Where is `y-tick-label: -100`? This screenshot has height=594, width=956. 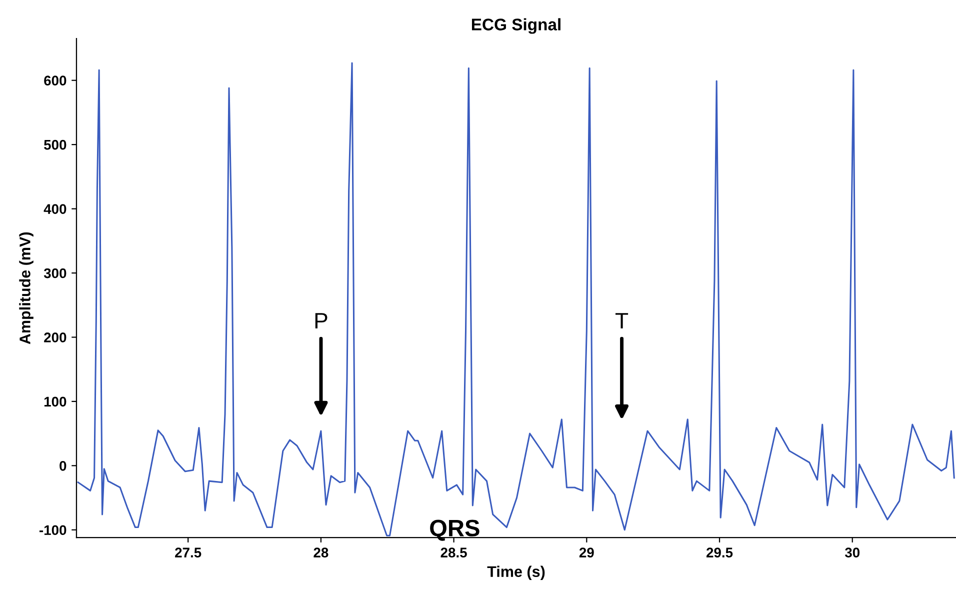
y-tick-label: -100 is located at coordinates (53, 530).